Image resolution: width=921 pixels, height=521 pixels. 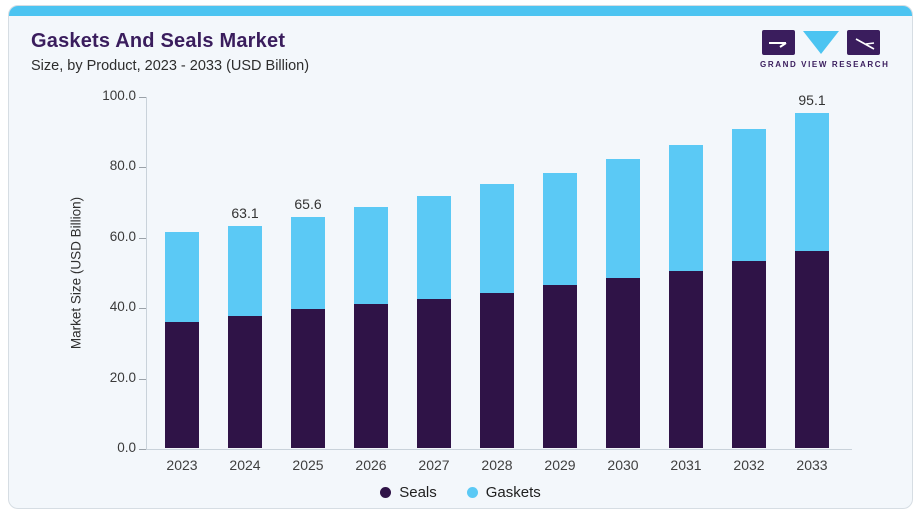 I want to click on bar-2025, so click(x=308, y=332).